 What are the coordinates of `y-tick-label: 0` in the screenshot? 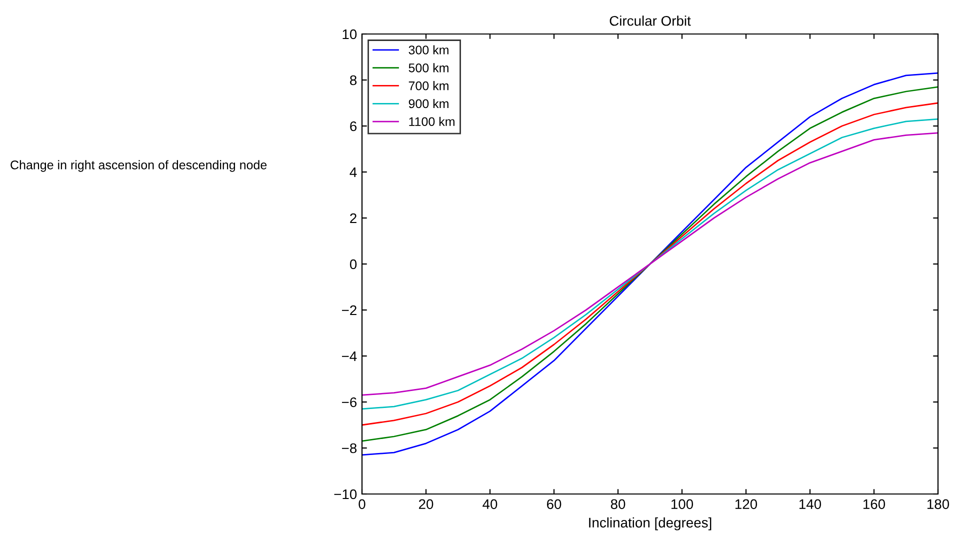 It's located at (353, 264).